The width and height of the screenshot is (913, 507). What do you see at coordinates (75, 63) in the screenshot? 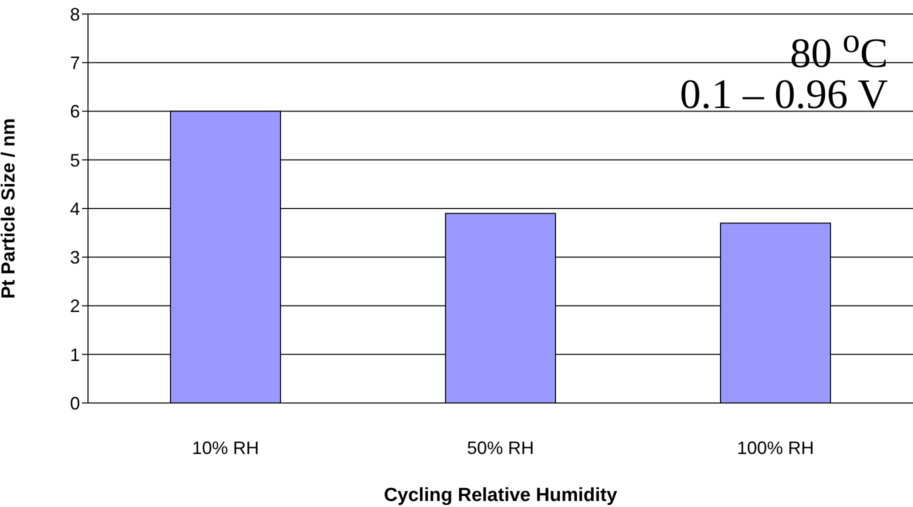
I see `y-tick-label: 7` at bounding box center [75, 63].